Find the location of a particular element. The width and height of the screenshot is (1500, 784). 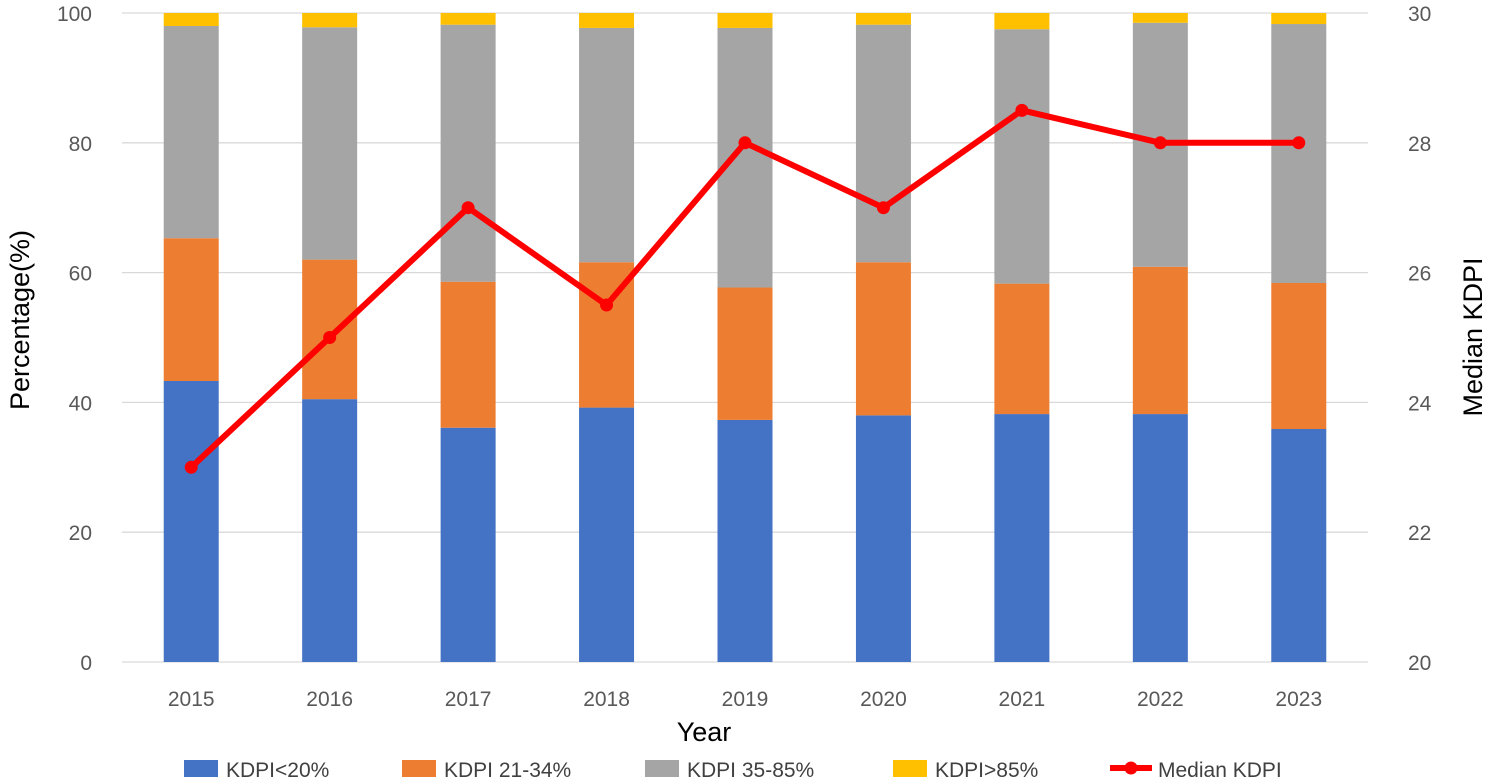

legend-label: KDPI 35-85% is located at coordinates (750, 770).